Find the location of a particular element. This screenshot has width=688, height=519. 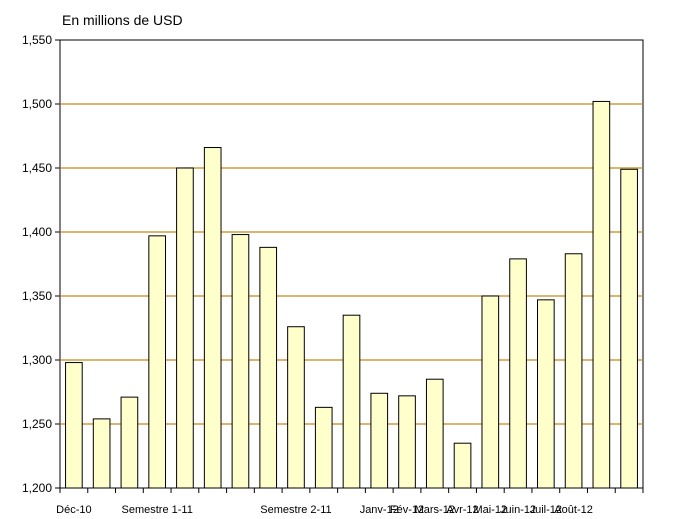

x-tick-label: Fév-12 is located at coordinates (407, 510).